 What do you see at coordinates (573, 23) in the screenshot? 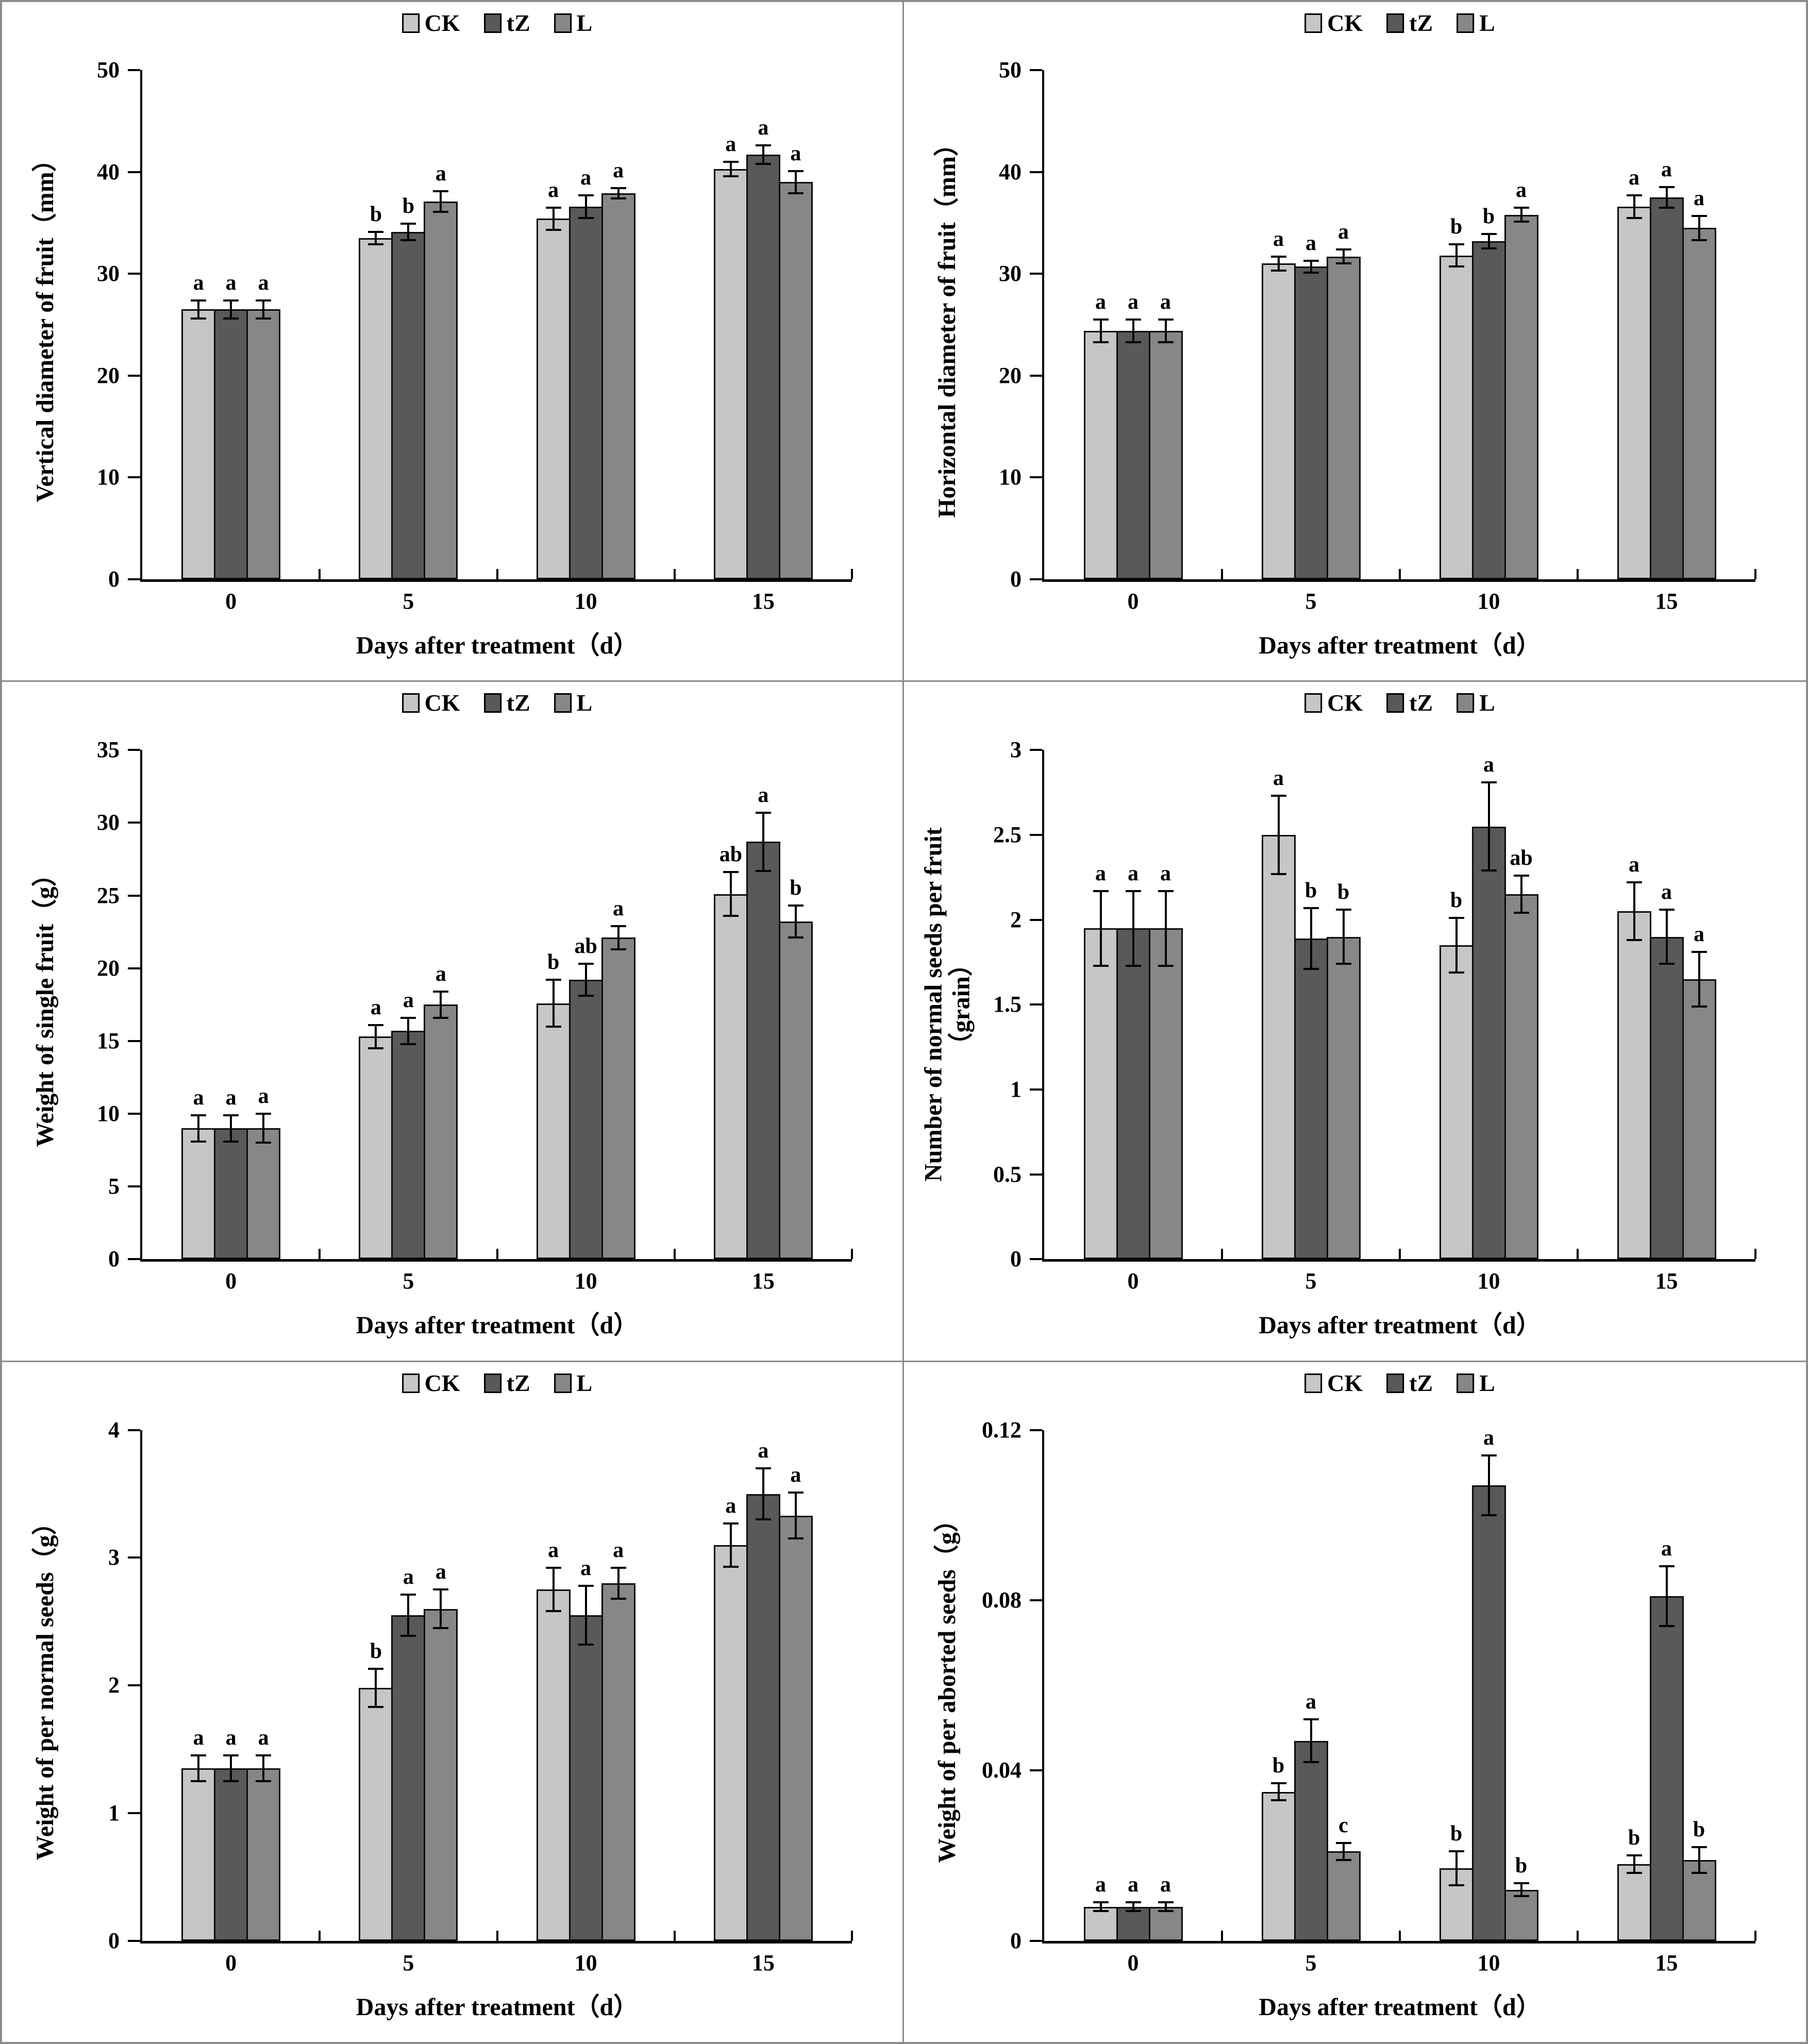
I see `legend-item-L: L` at bounding box center [573, 23].